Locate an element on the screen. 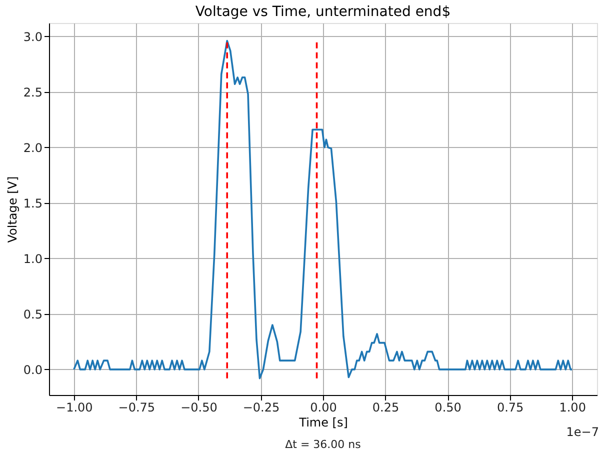  y-tick-label: 2.5 is located at coordinates (32, 92).